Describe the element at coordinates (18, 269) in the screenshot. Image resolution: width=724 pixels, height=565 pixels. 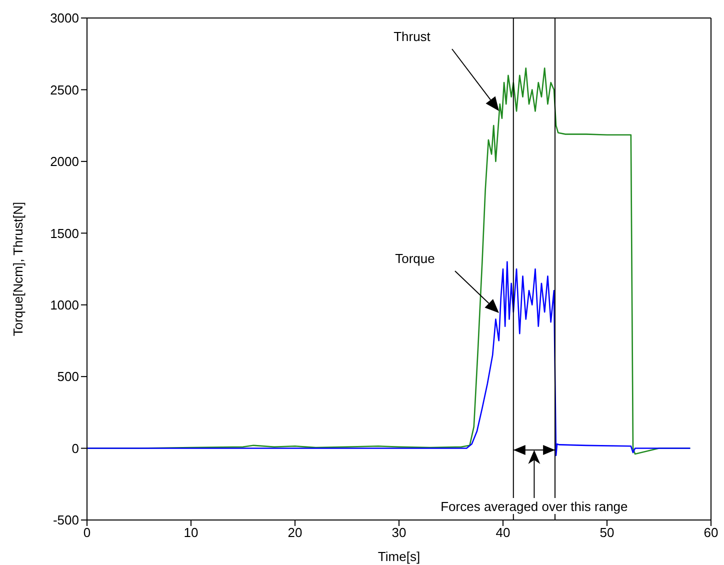
I see `y-axis-title: Torque[Ncm], Thrust[N]` at that location.